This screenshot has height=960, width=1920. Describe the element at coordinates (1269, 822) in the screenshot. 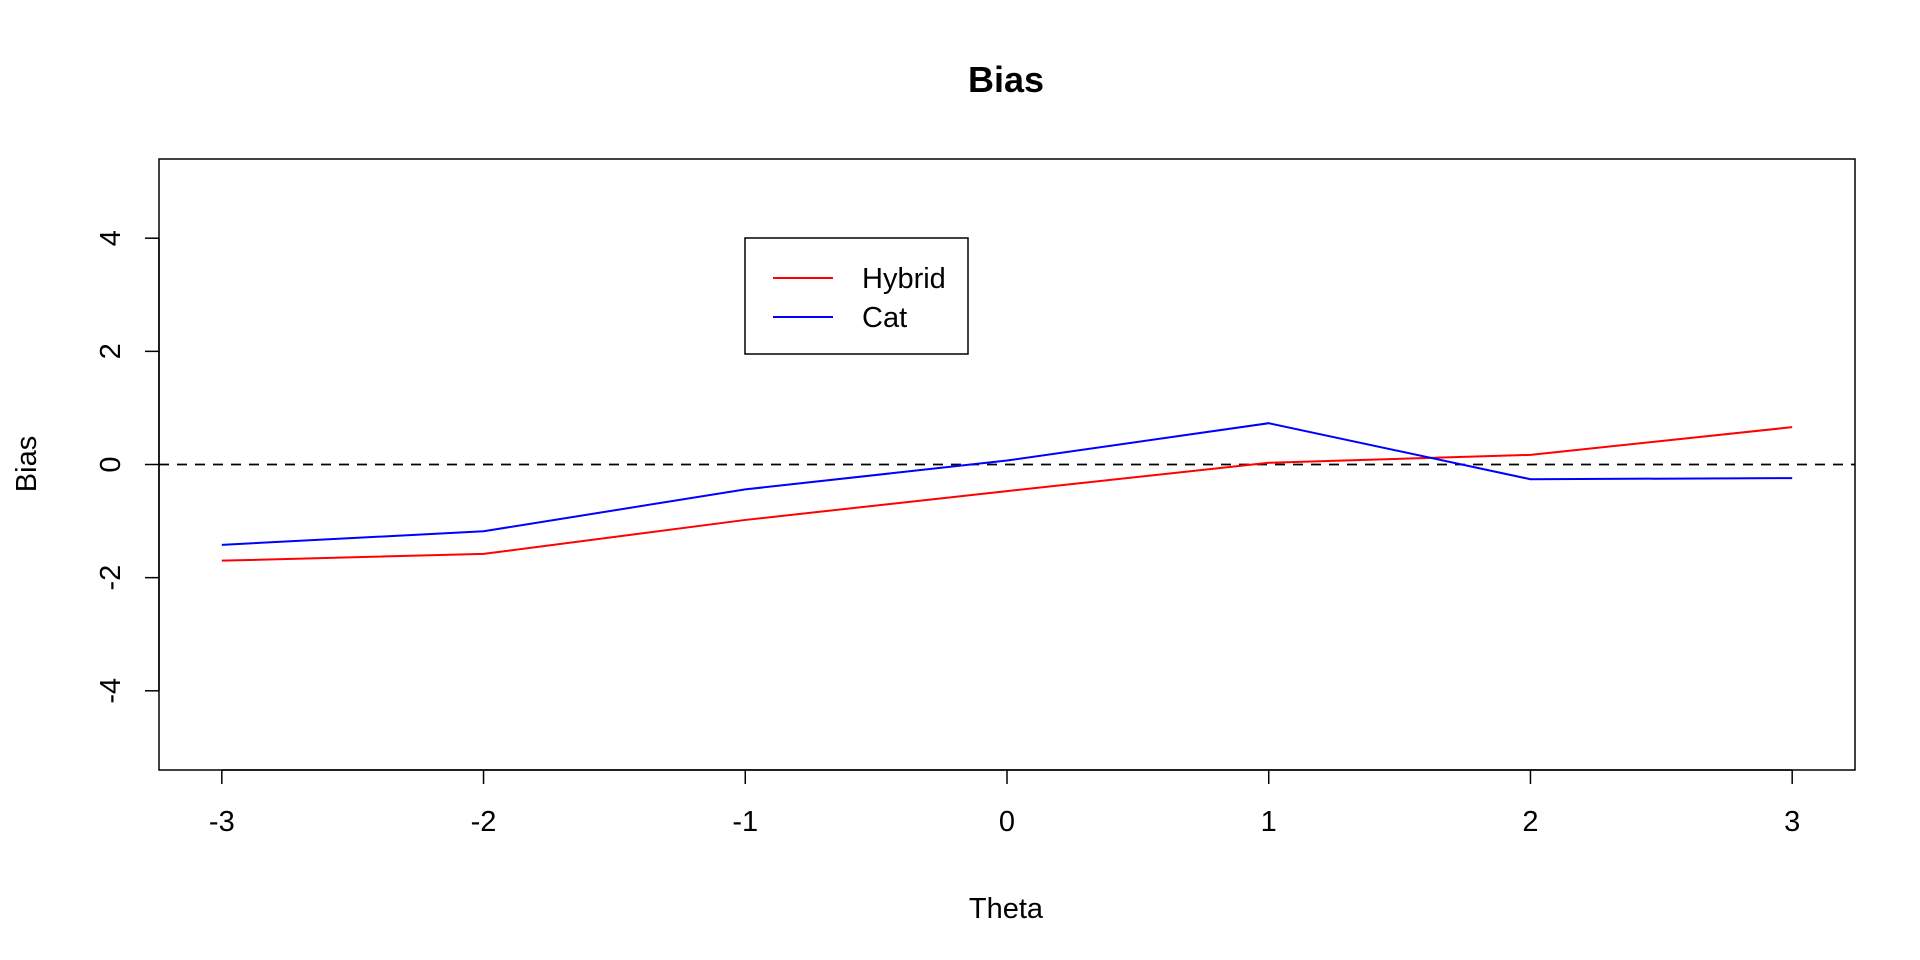

I see `x-tick-label: 1` at that location.